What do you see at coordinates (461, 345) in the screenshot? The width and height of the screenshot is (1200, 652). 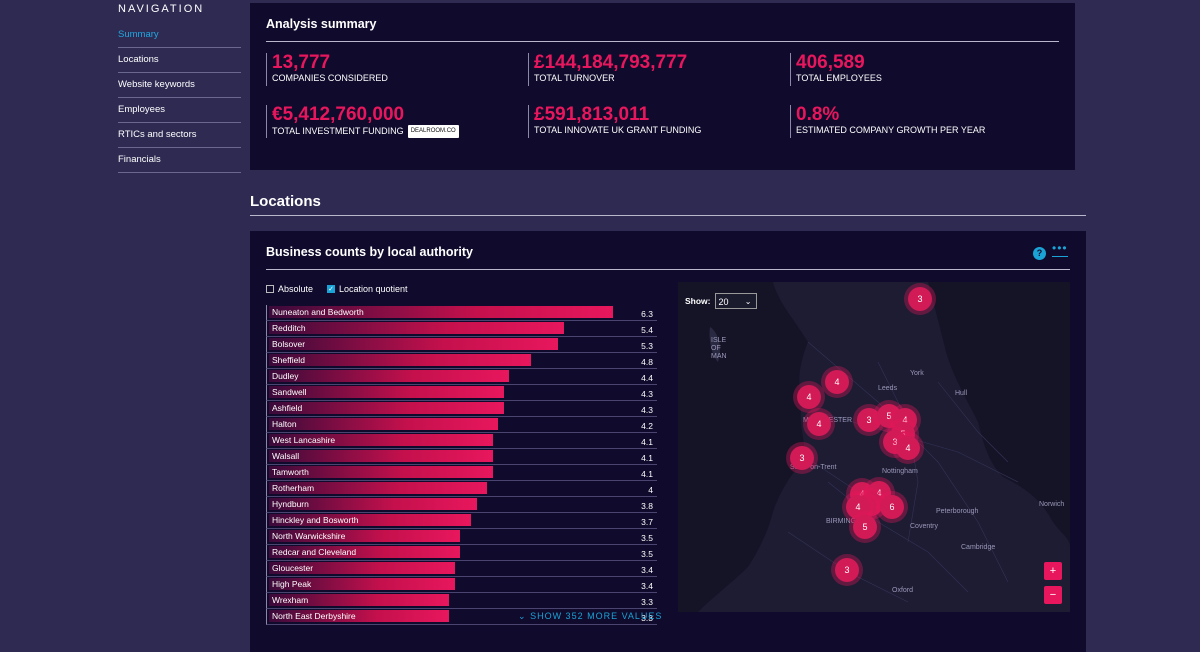 I see `table-row: Bolsover 5.3` at bounding box center [461, 345].